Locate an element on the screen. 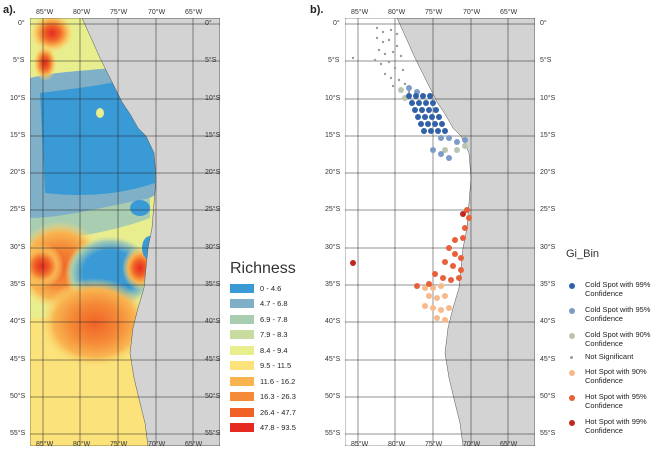 Image resolution: width=669 pixels, height=450 pixels. panel-a-left-tick: 25°S is located at coordinates (18, 209).